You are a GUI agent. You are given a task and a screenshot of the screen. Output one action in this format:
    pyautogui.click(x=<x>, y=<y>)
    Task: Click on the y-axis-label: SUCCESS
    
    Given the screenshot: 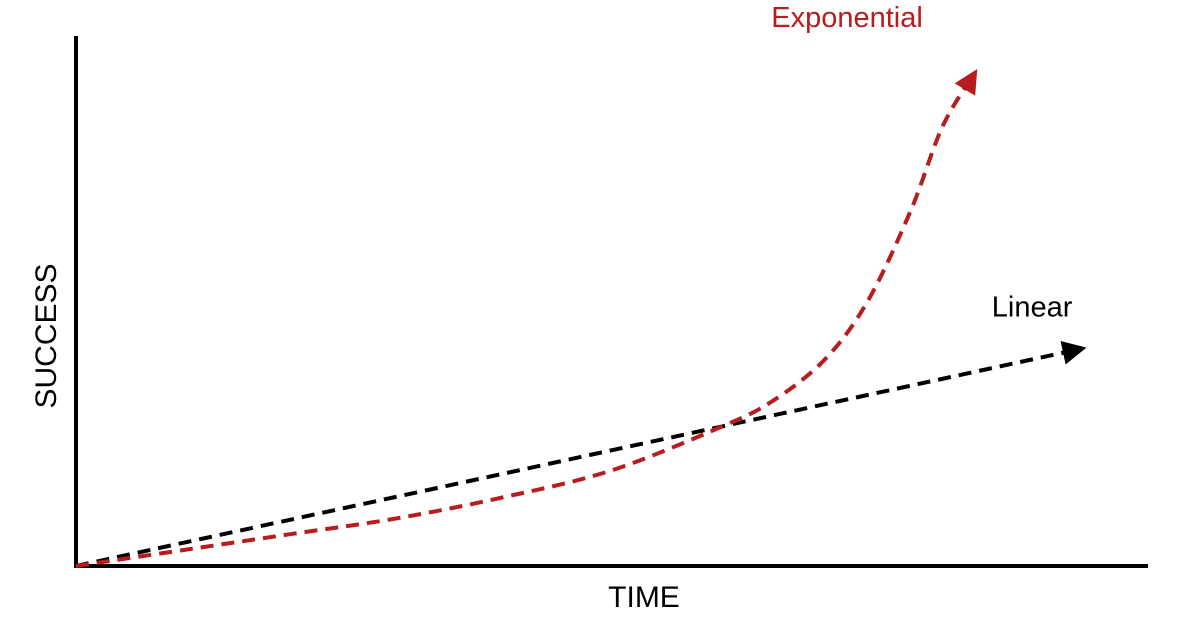 What is the action you would take?
    pyautogui.click(x=46, y=335)
    